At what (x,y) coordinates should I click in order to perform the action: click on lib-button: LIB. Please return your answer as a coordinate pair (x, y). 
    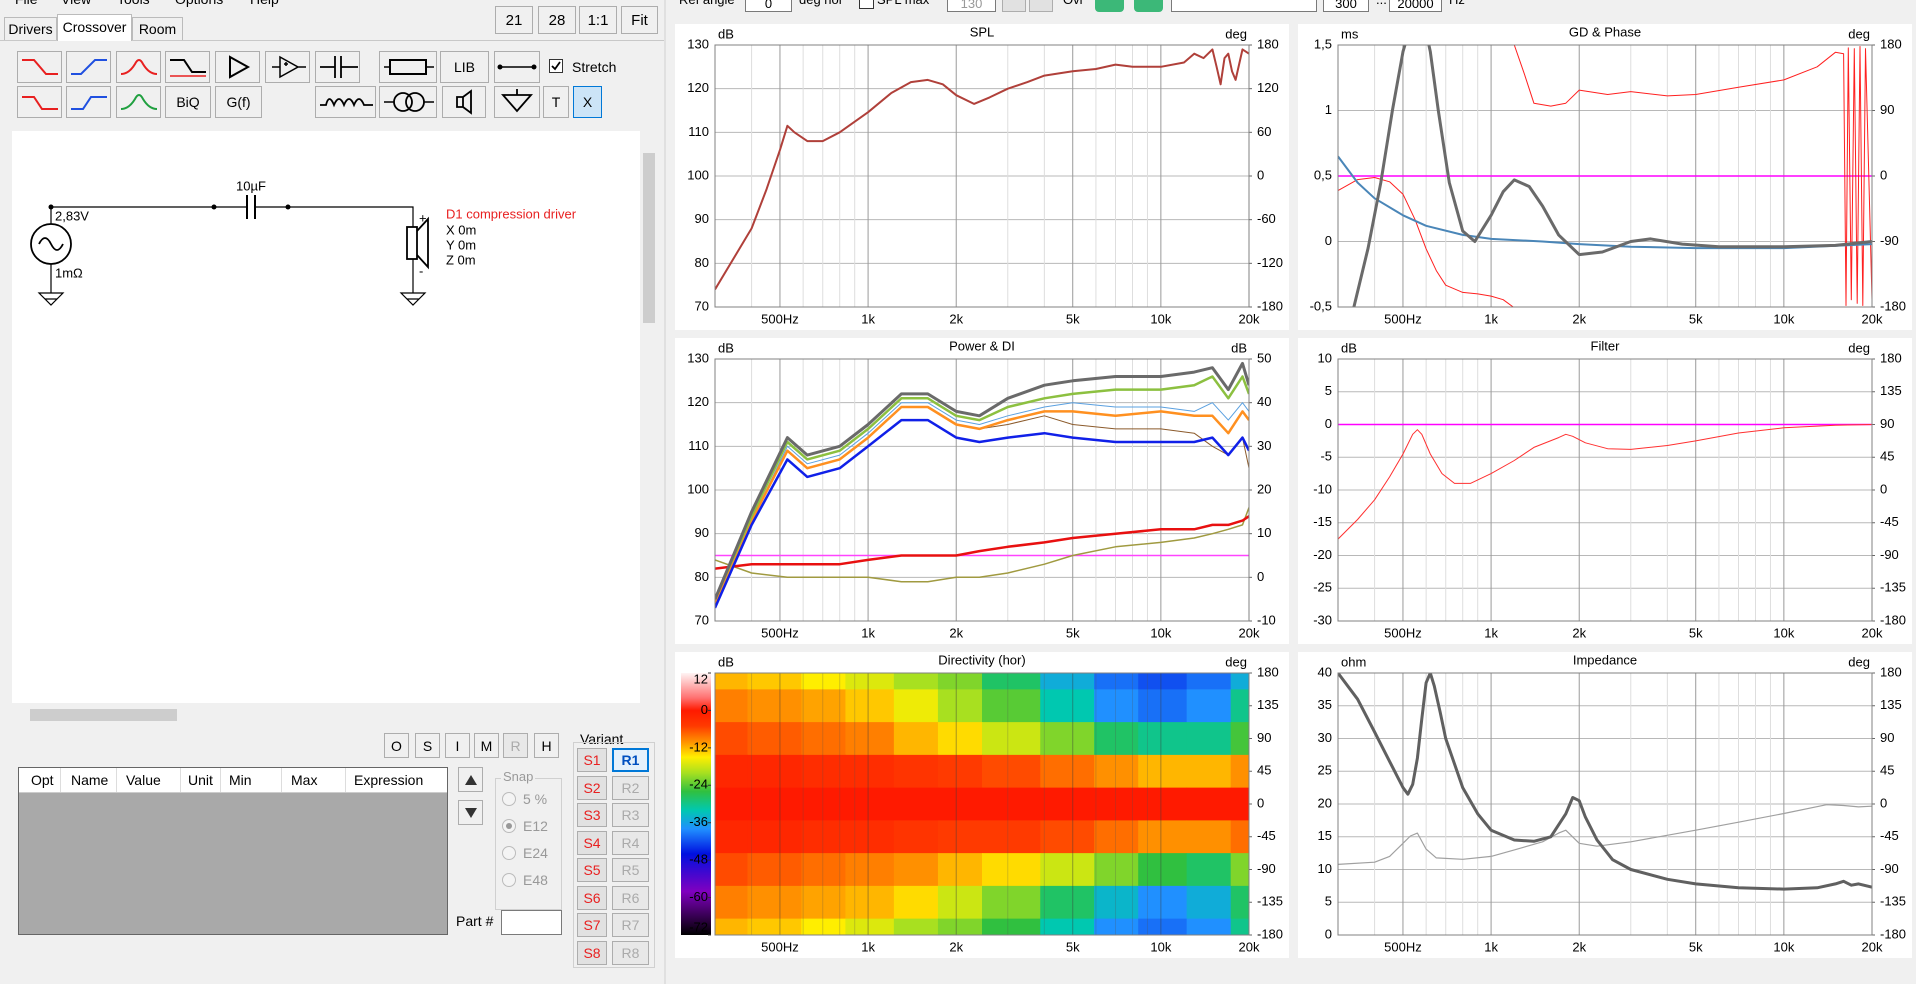
    Looking at the image, I should click on (464, 67).